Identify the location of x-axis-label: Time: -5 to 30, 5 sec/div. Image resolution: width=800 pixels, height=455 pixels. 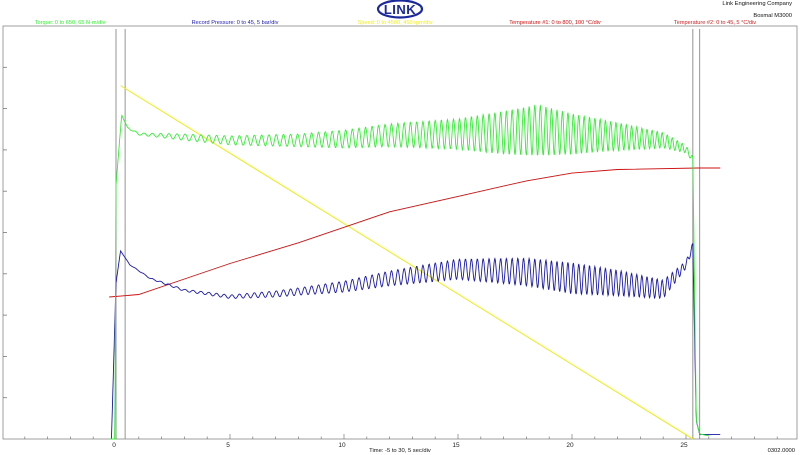
(400, 451).